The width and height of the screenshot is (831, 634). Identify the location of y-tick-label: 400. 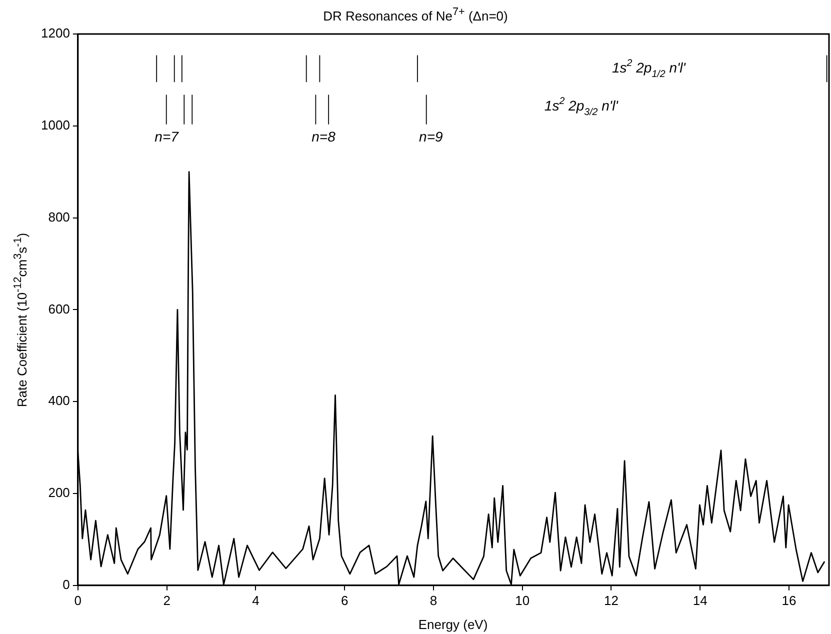
(59, 400).